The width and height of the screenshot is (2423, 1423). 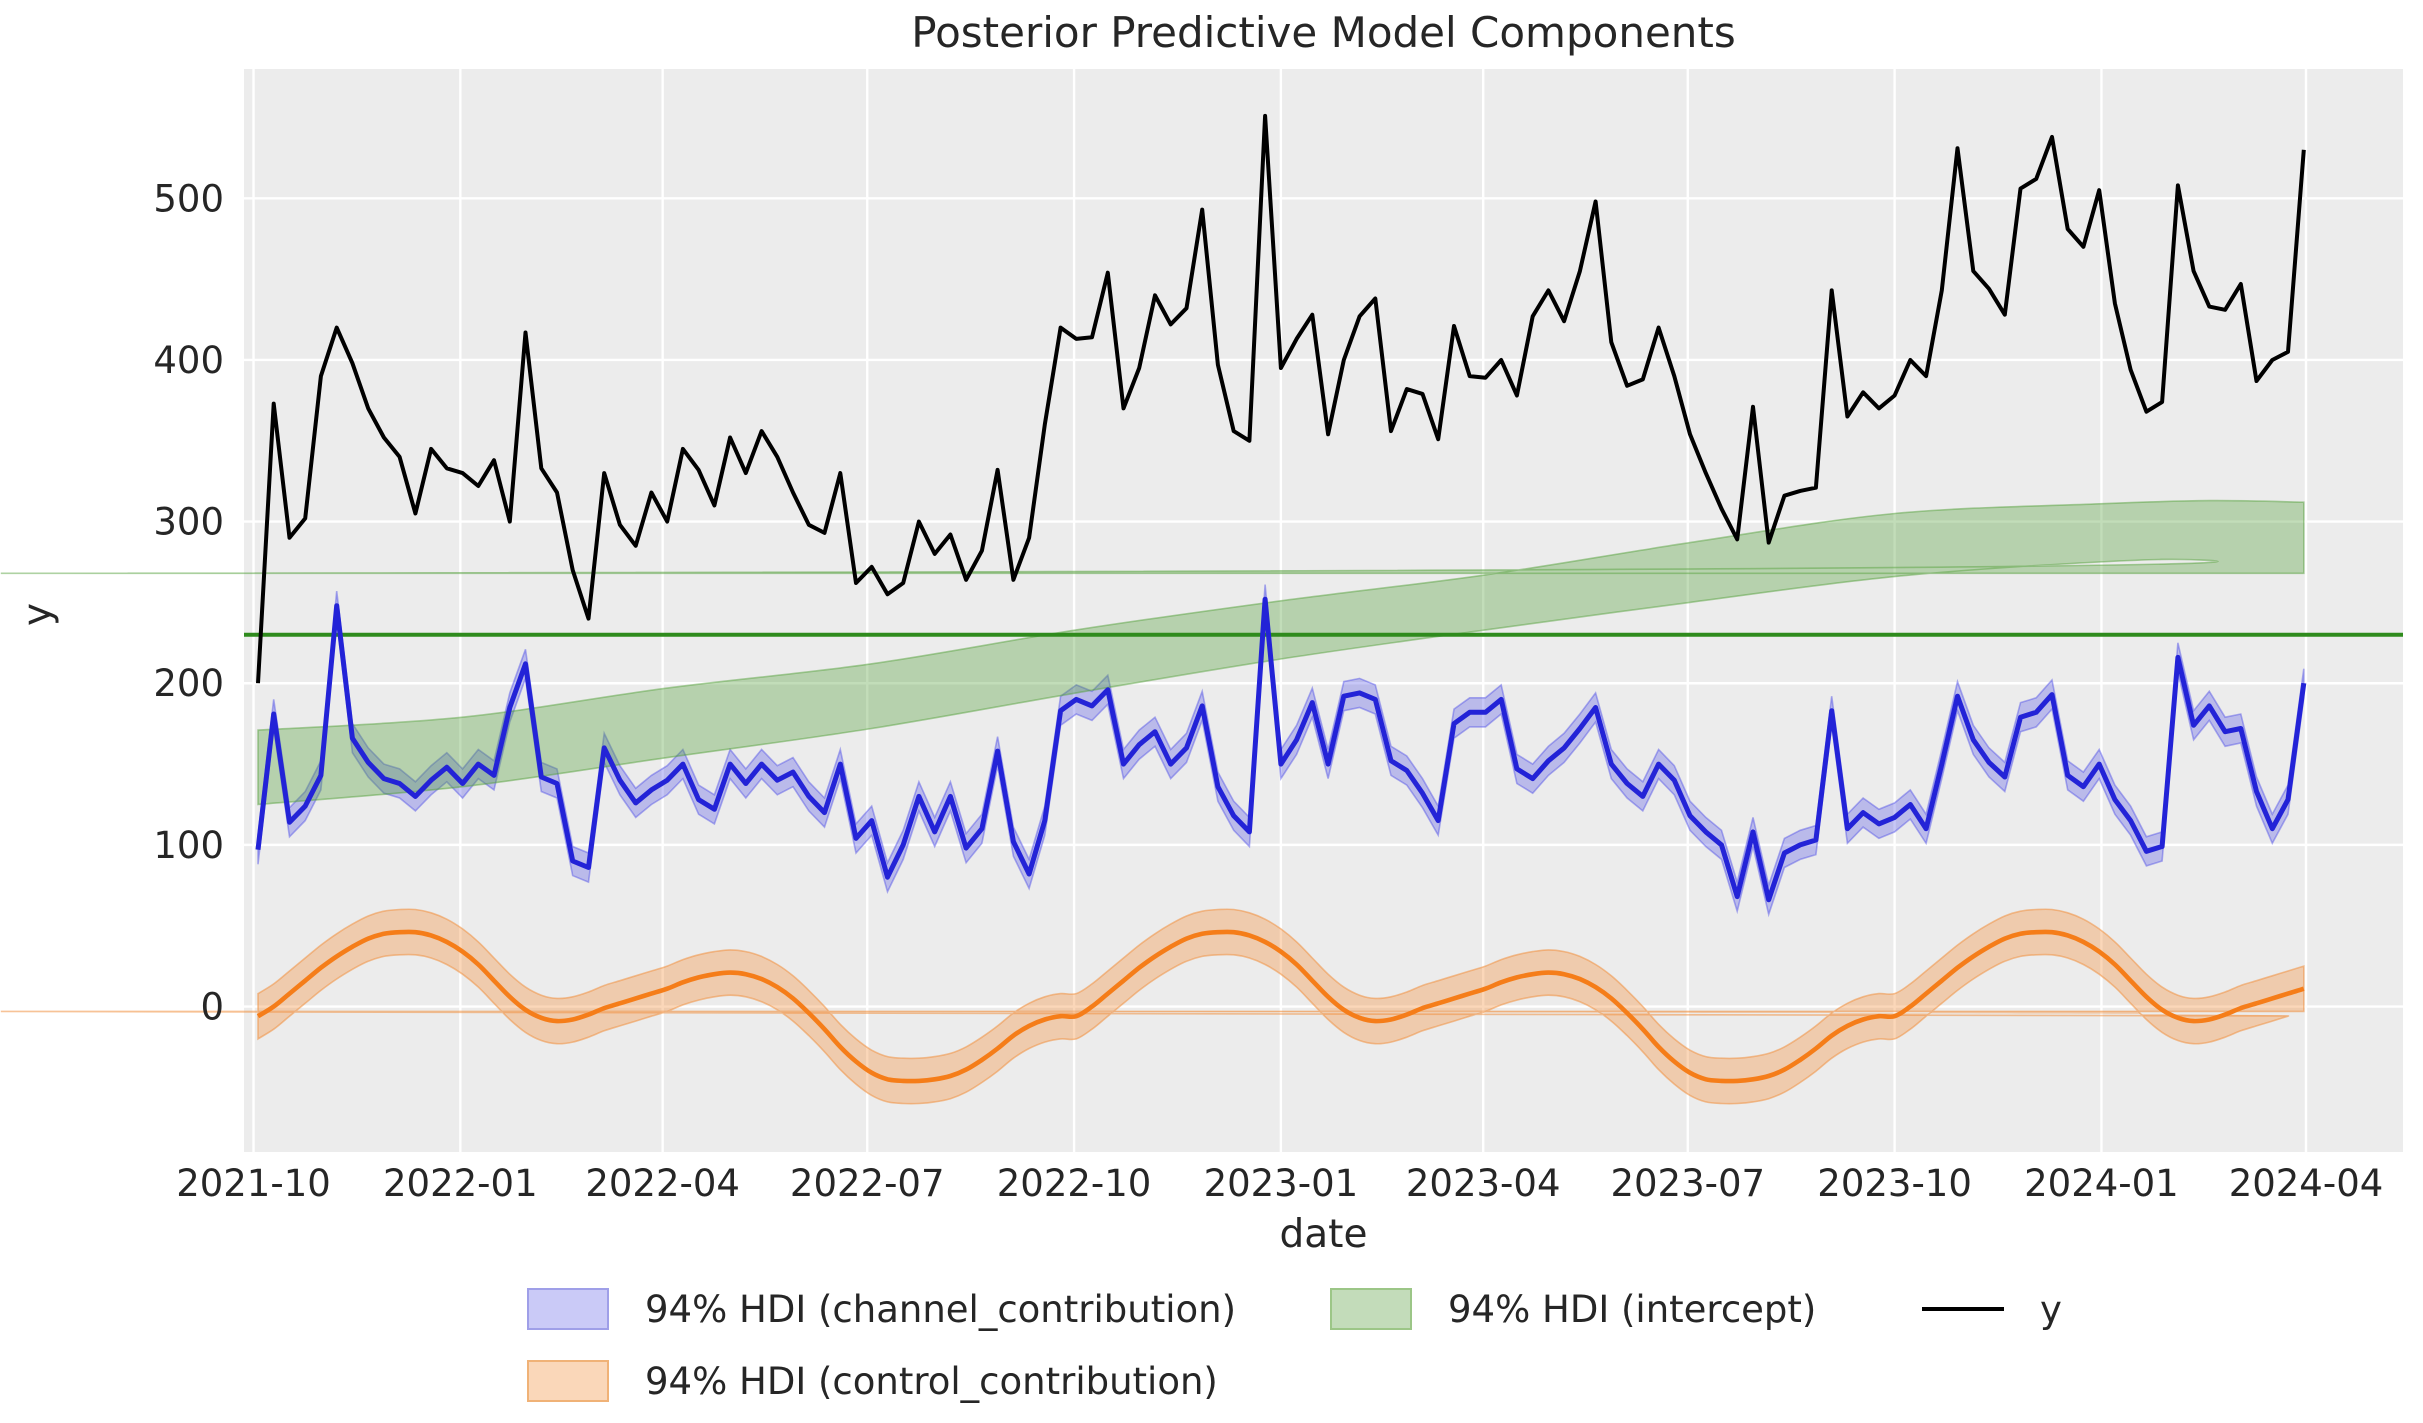 I want to click on legend-item: 94% HDI (control_contribution), so click(x=872, y=1381).